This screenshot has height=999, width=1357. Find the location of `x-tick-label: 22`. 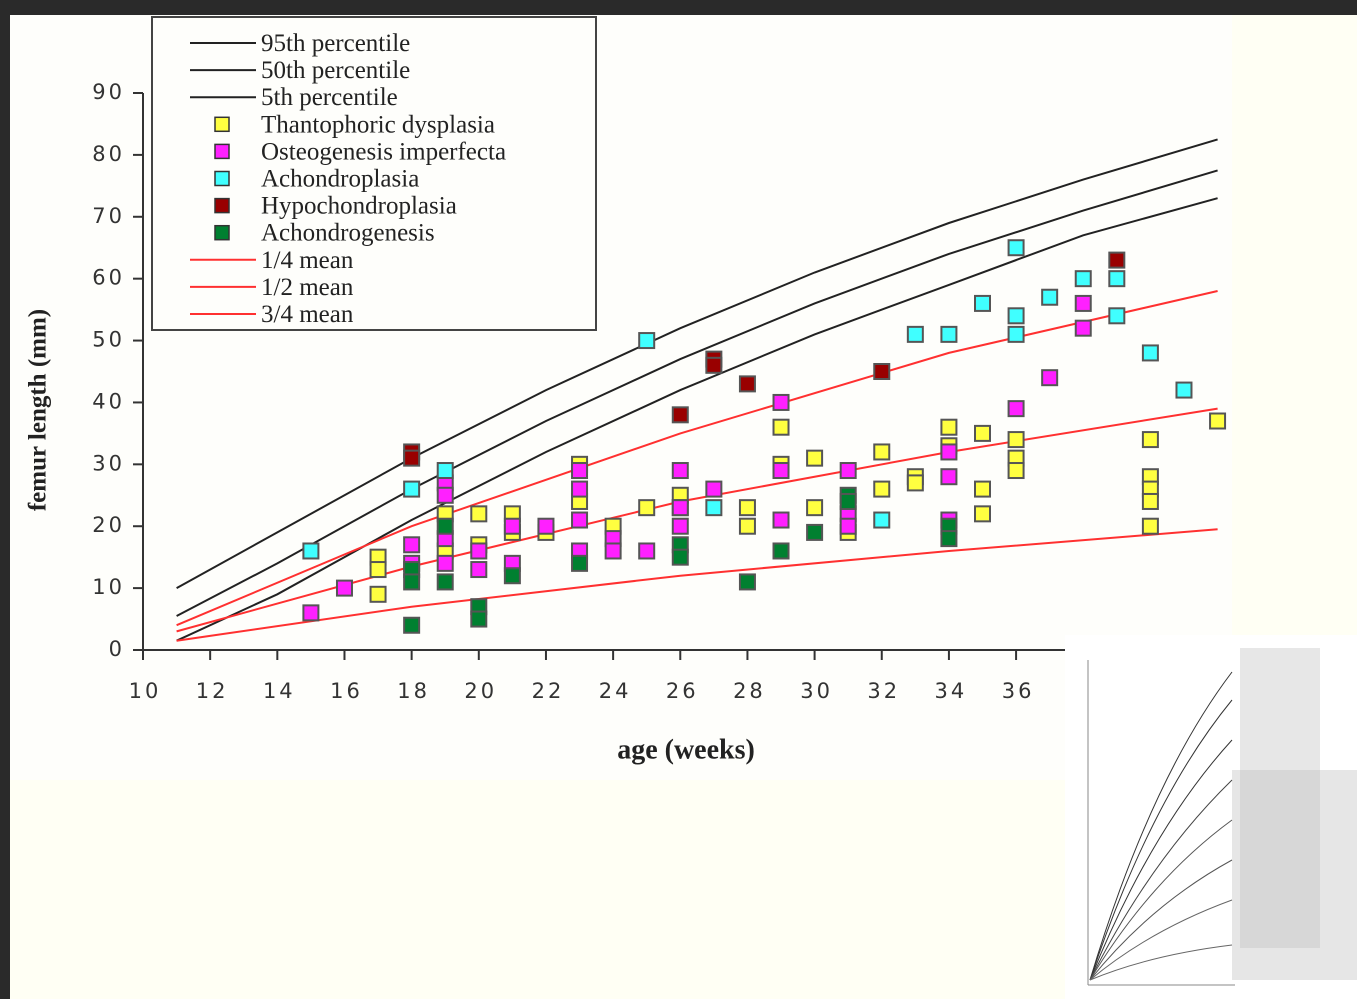

x-tick-label: 22 is located at coordinates (548, 691).